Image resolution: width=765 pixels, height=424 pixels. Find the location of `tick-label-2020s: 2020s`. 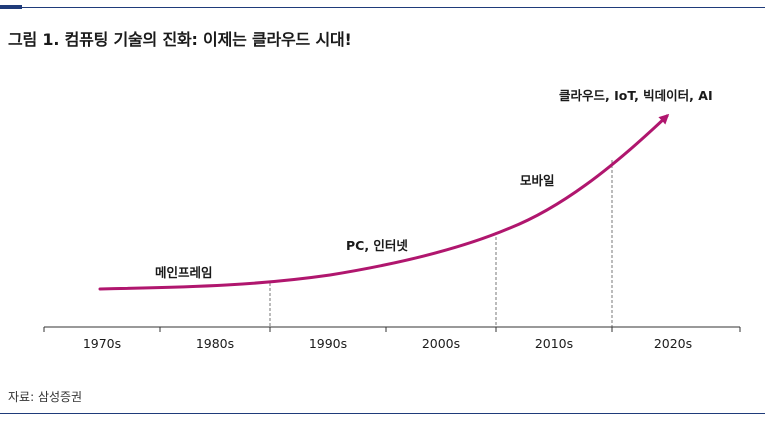

tick-label-2020s: 2020s is located at coordinates (673, 343).